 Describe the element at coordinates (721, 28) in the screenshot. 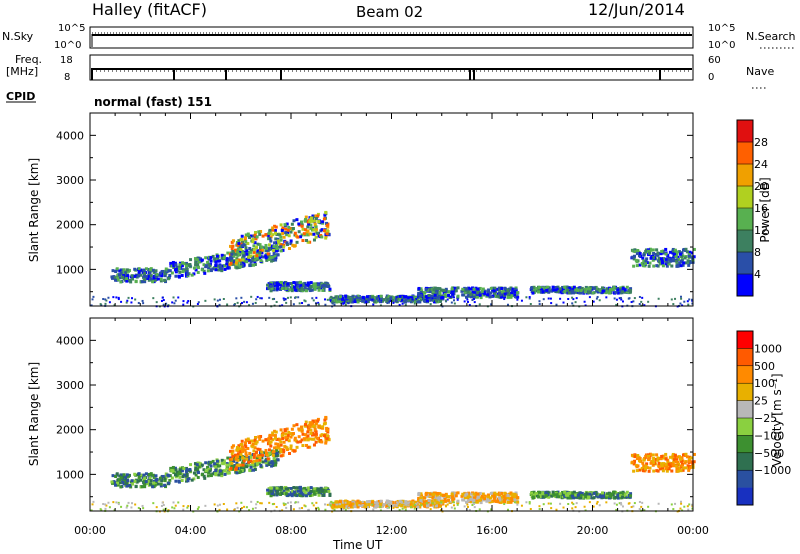

I see `noise-right-tick-top: 10^5` at that location.